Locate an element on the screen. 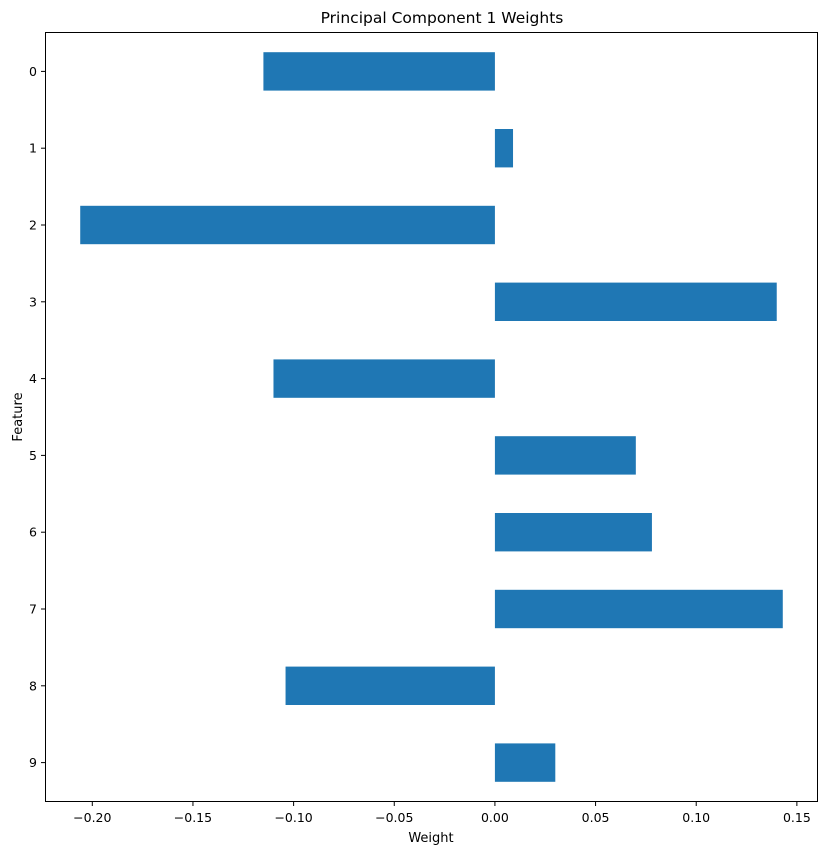  x-tick-label: −0.15 is located at coordinates (193, 817).